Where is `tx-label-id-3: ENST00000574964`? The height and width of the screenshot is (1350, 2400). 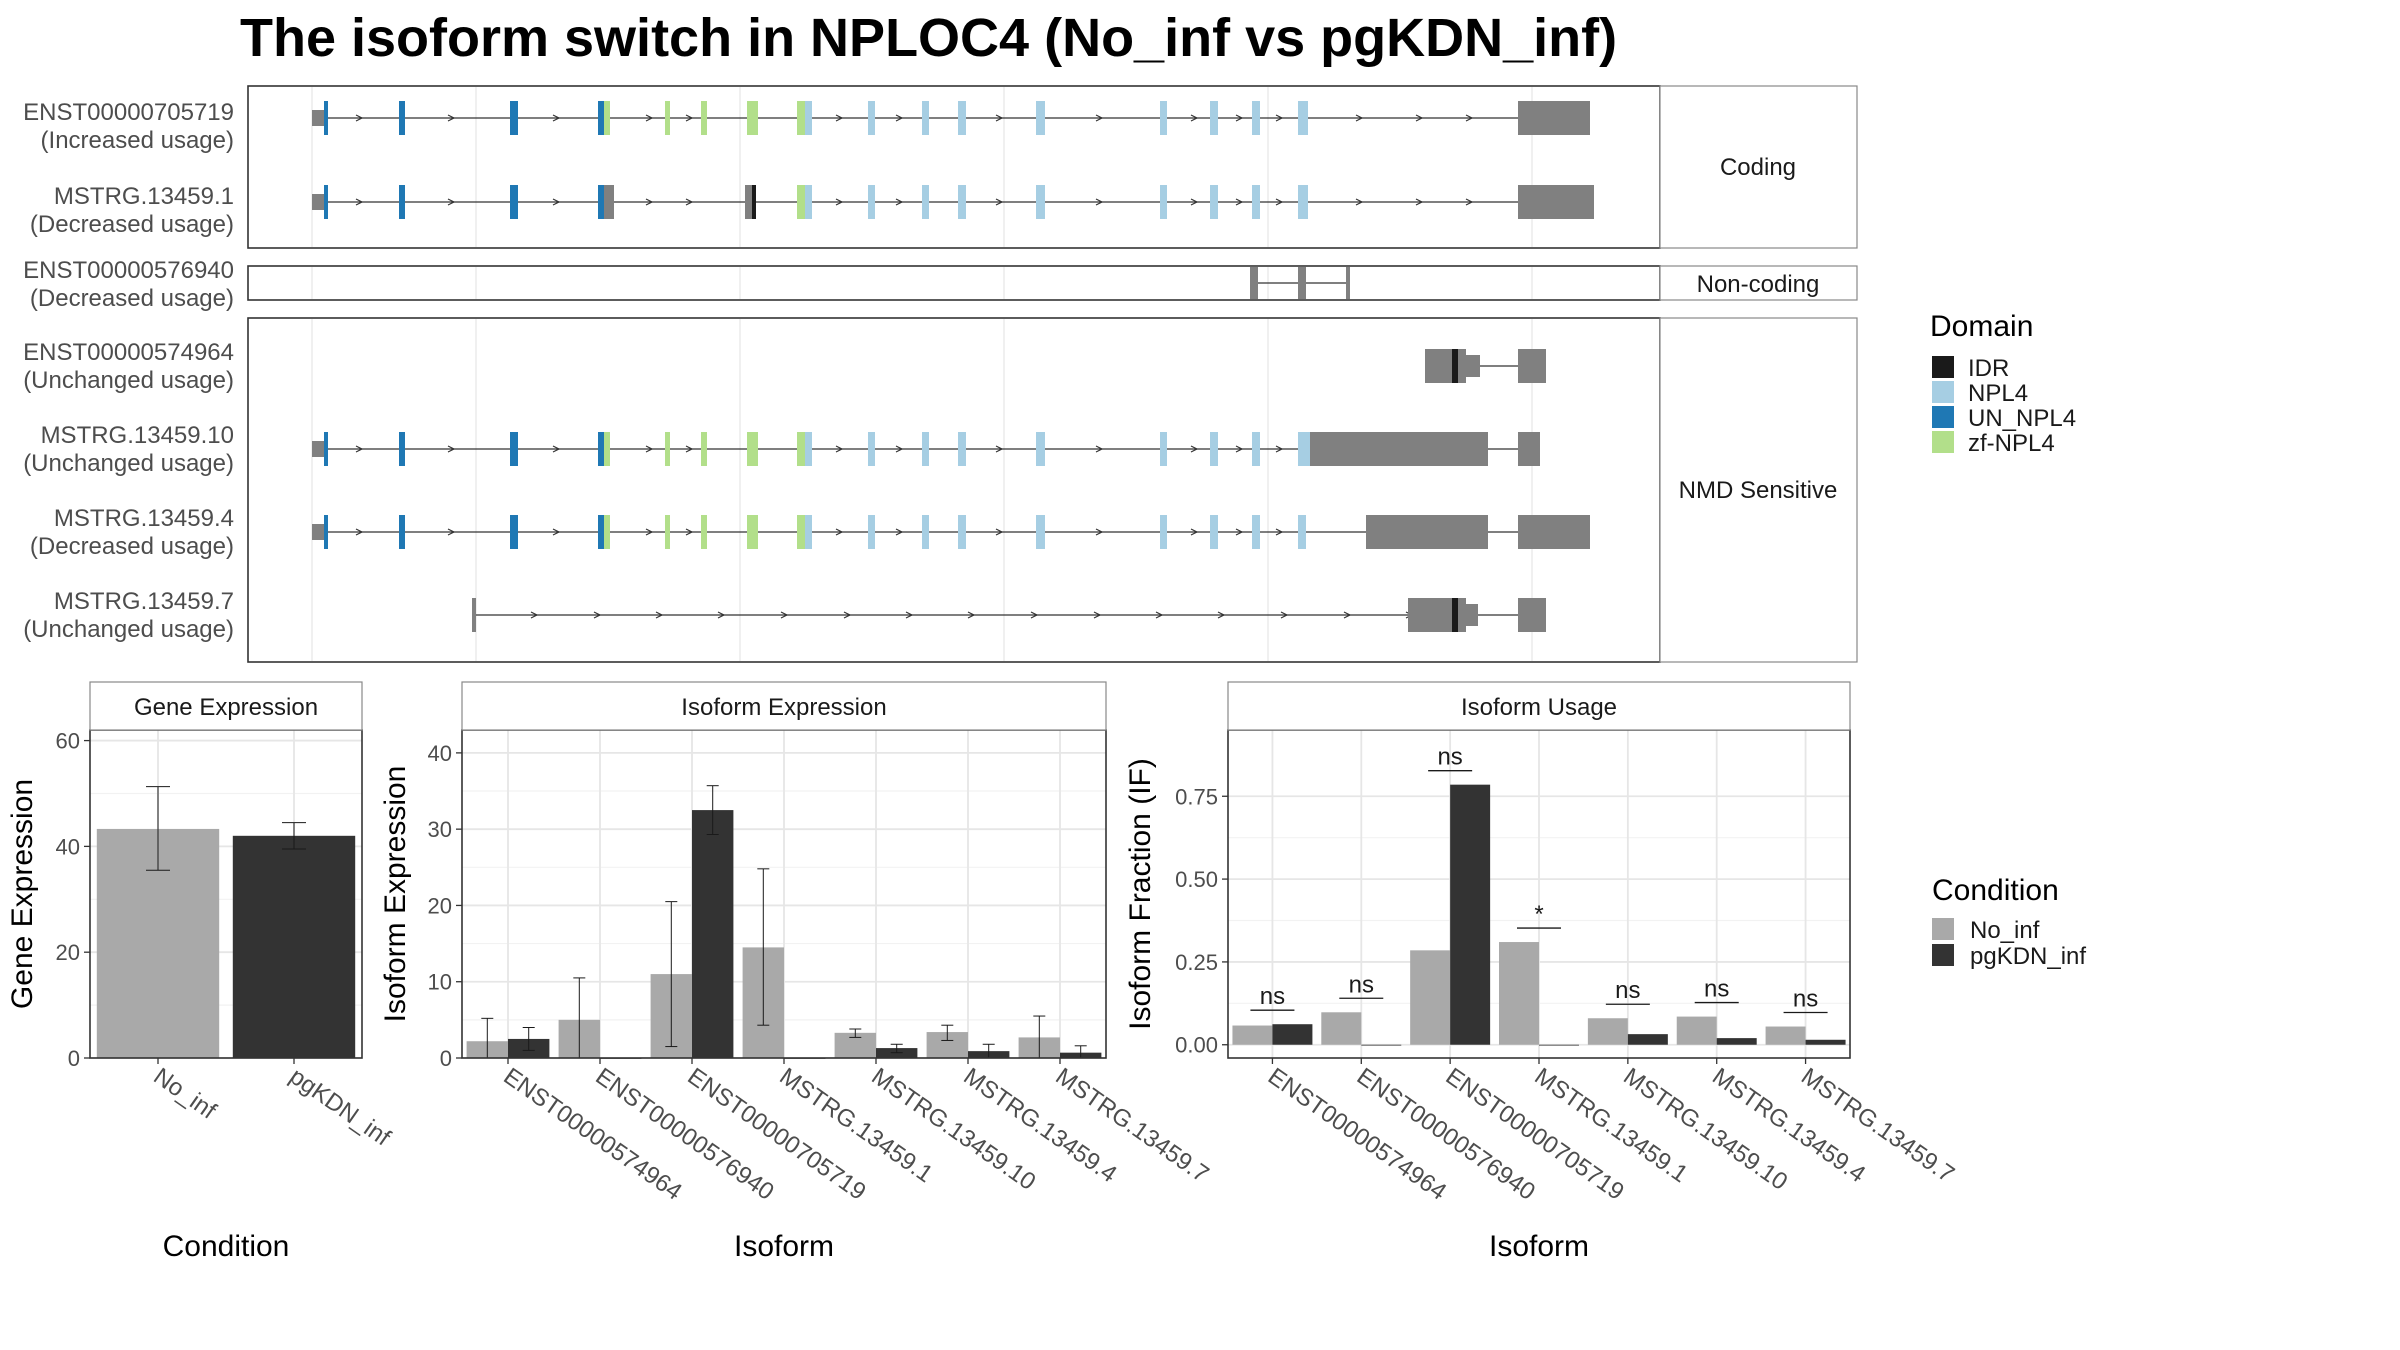 tx-label-id-3: ENST00000574964 is located at coordinates (128, 352).